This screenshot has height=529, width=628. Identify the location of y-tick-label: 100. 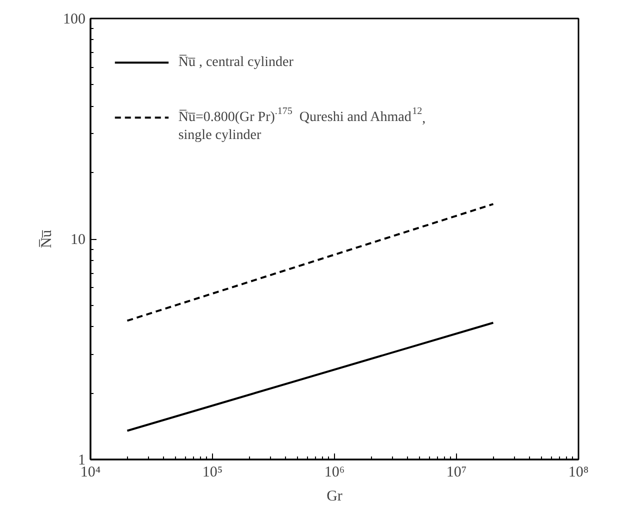
(74, 20).